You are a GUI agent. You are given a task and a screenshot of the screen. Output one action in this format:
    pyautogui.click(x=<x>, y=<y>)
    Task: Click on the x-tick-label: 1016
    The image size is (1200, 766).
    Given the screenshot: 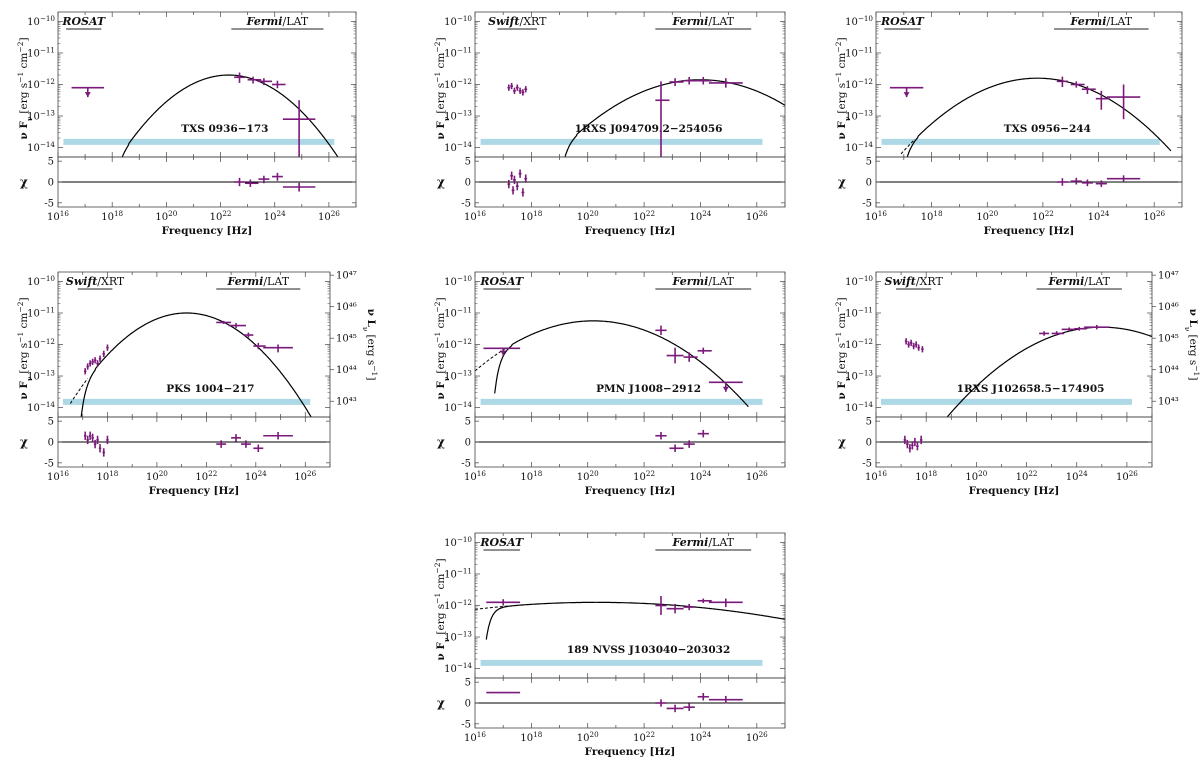 What is the action you would take?
    pyautogui.click(x=475, y=737)
    